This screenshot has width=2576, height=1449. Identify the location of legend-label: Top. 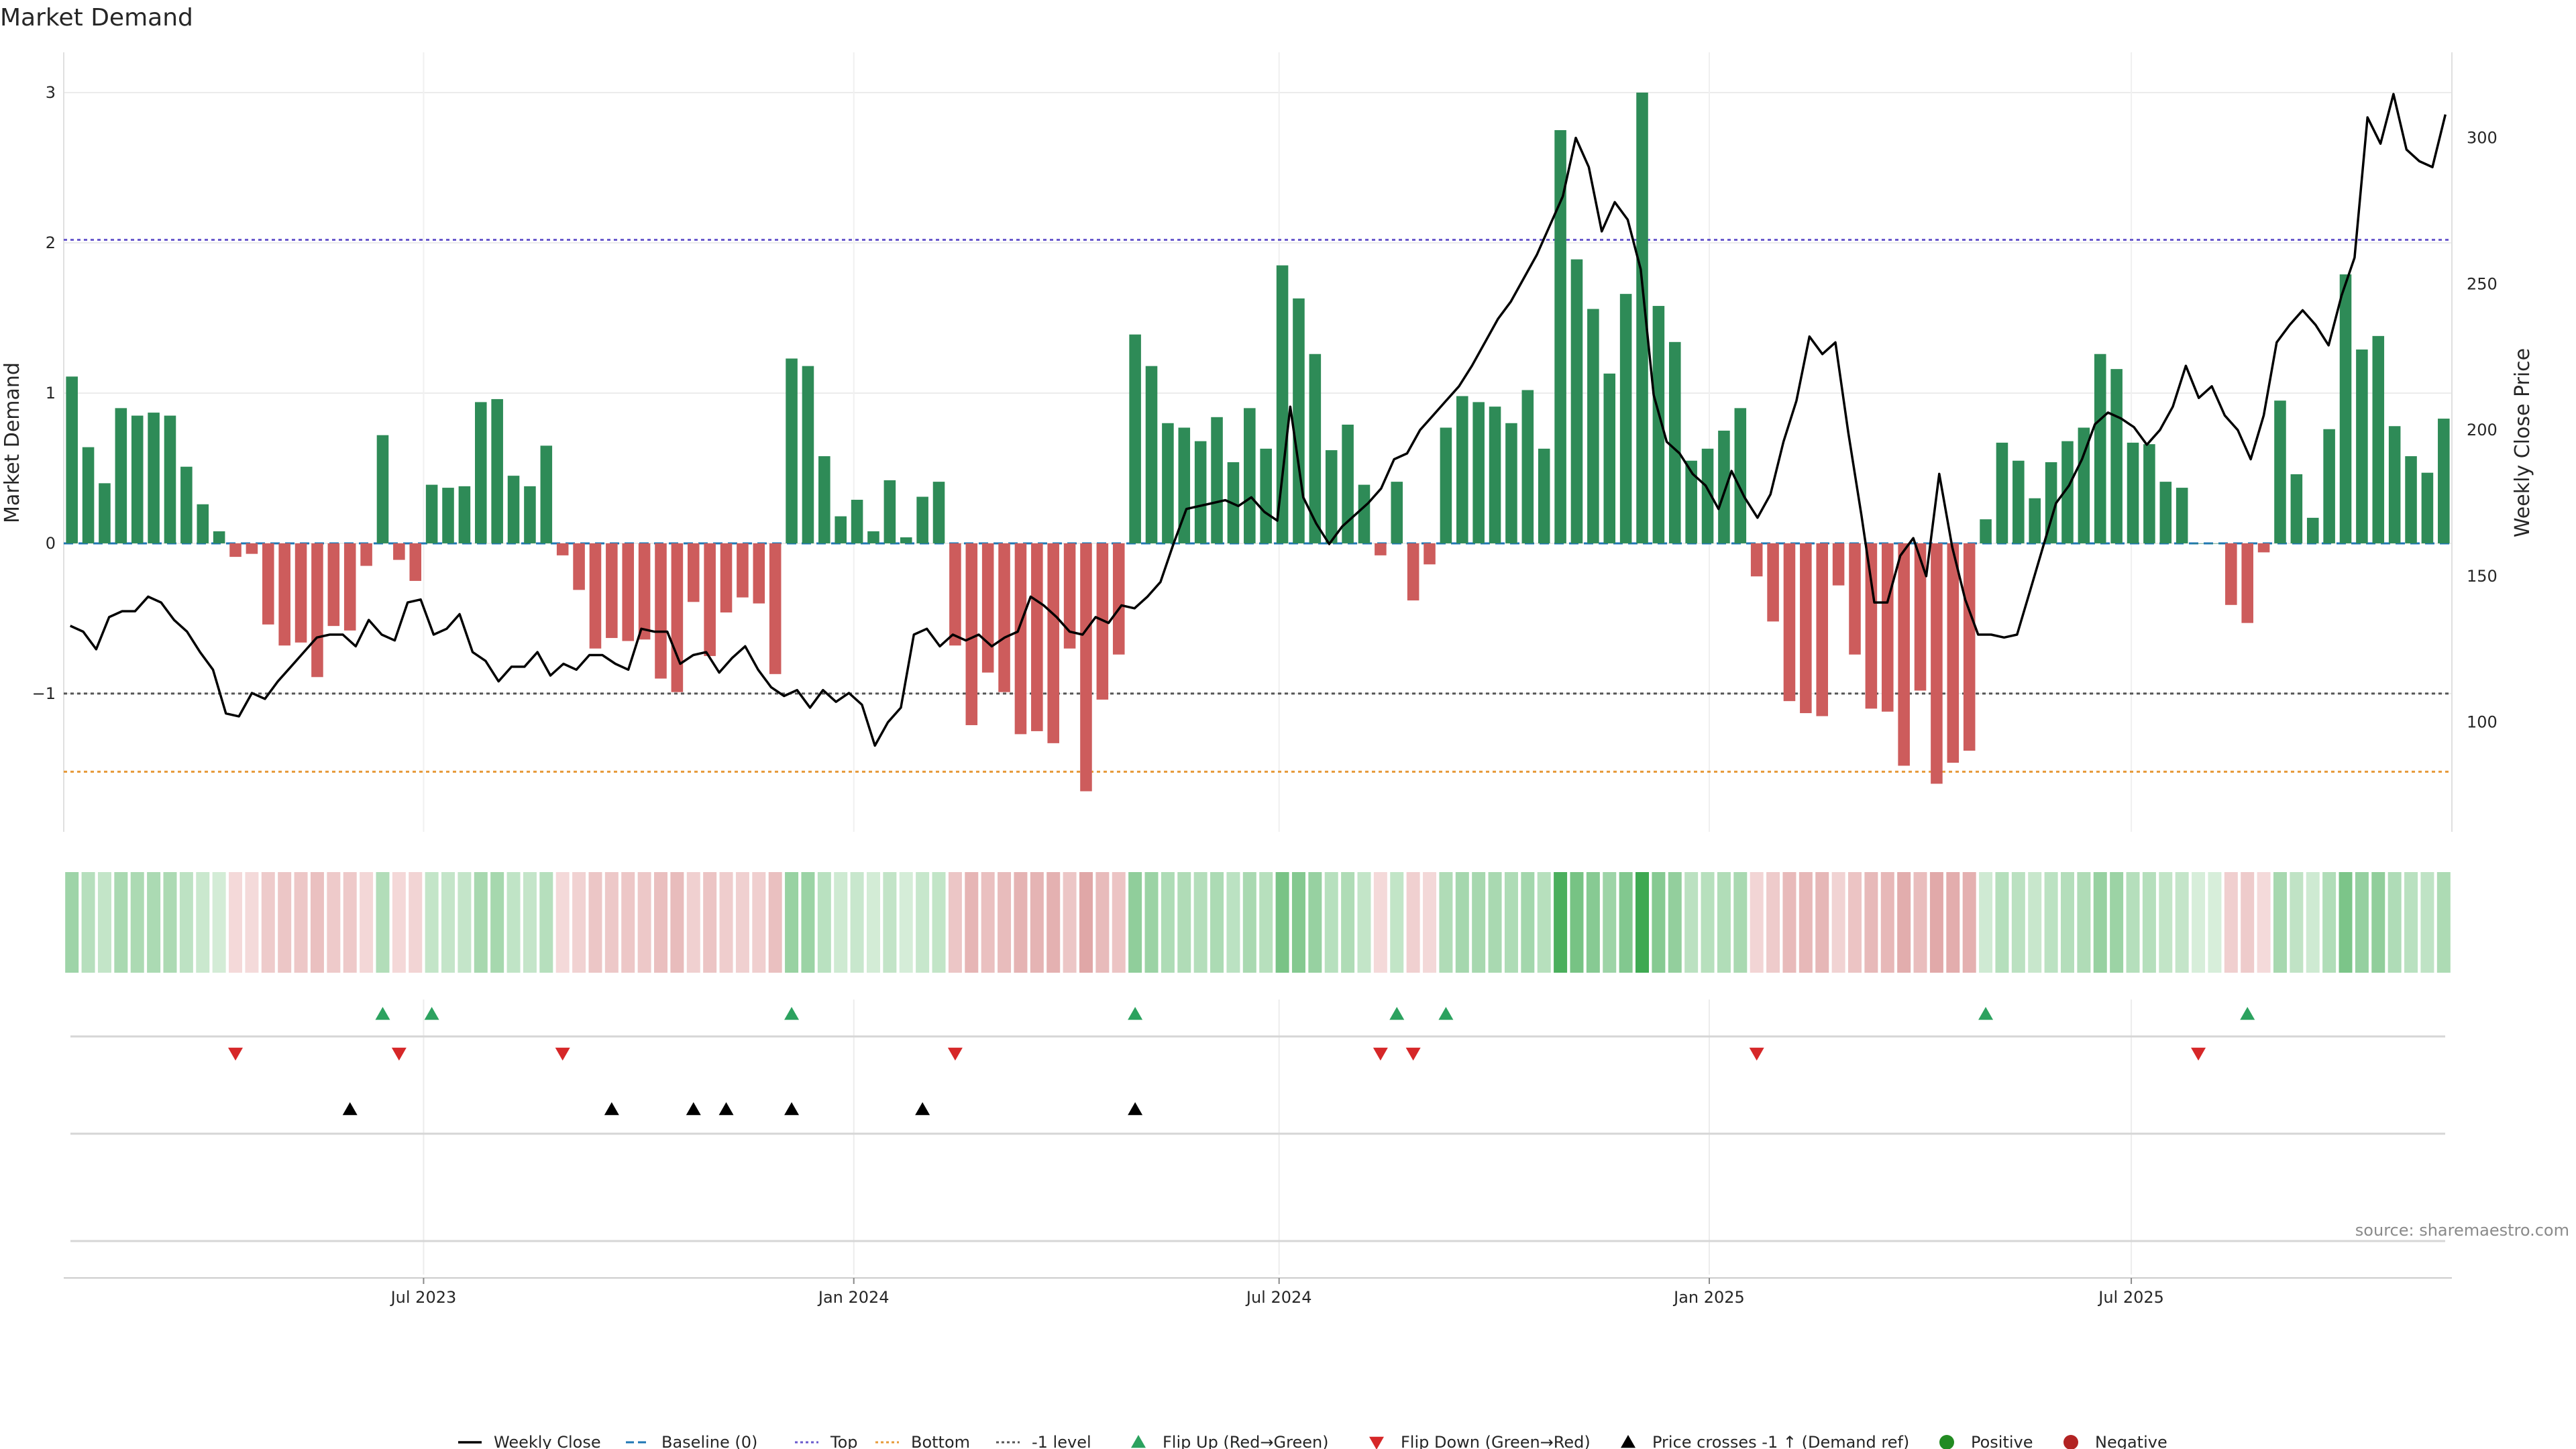
(844, 1441).